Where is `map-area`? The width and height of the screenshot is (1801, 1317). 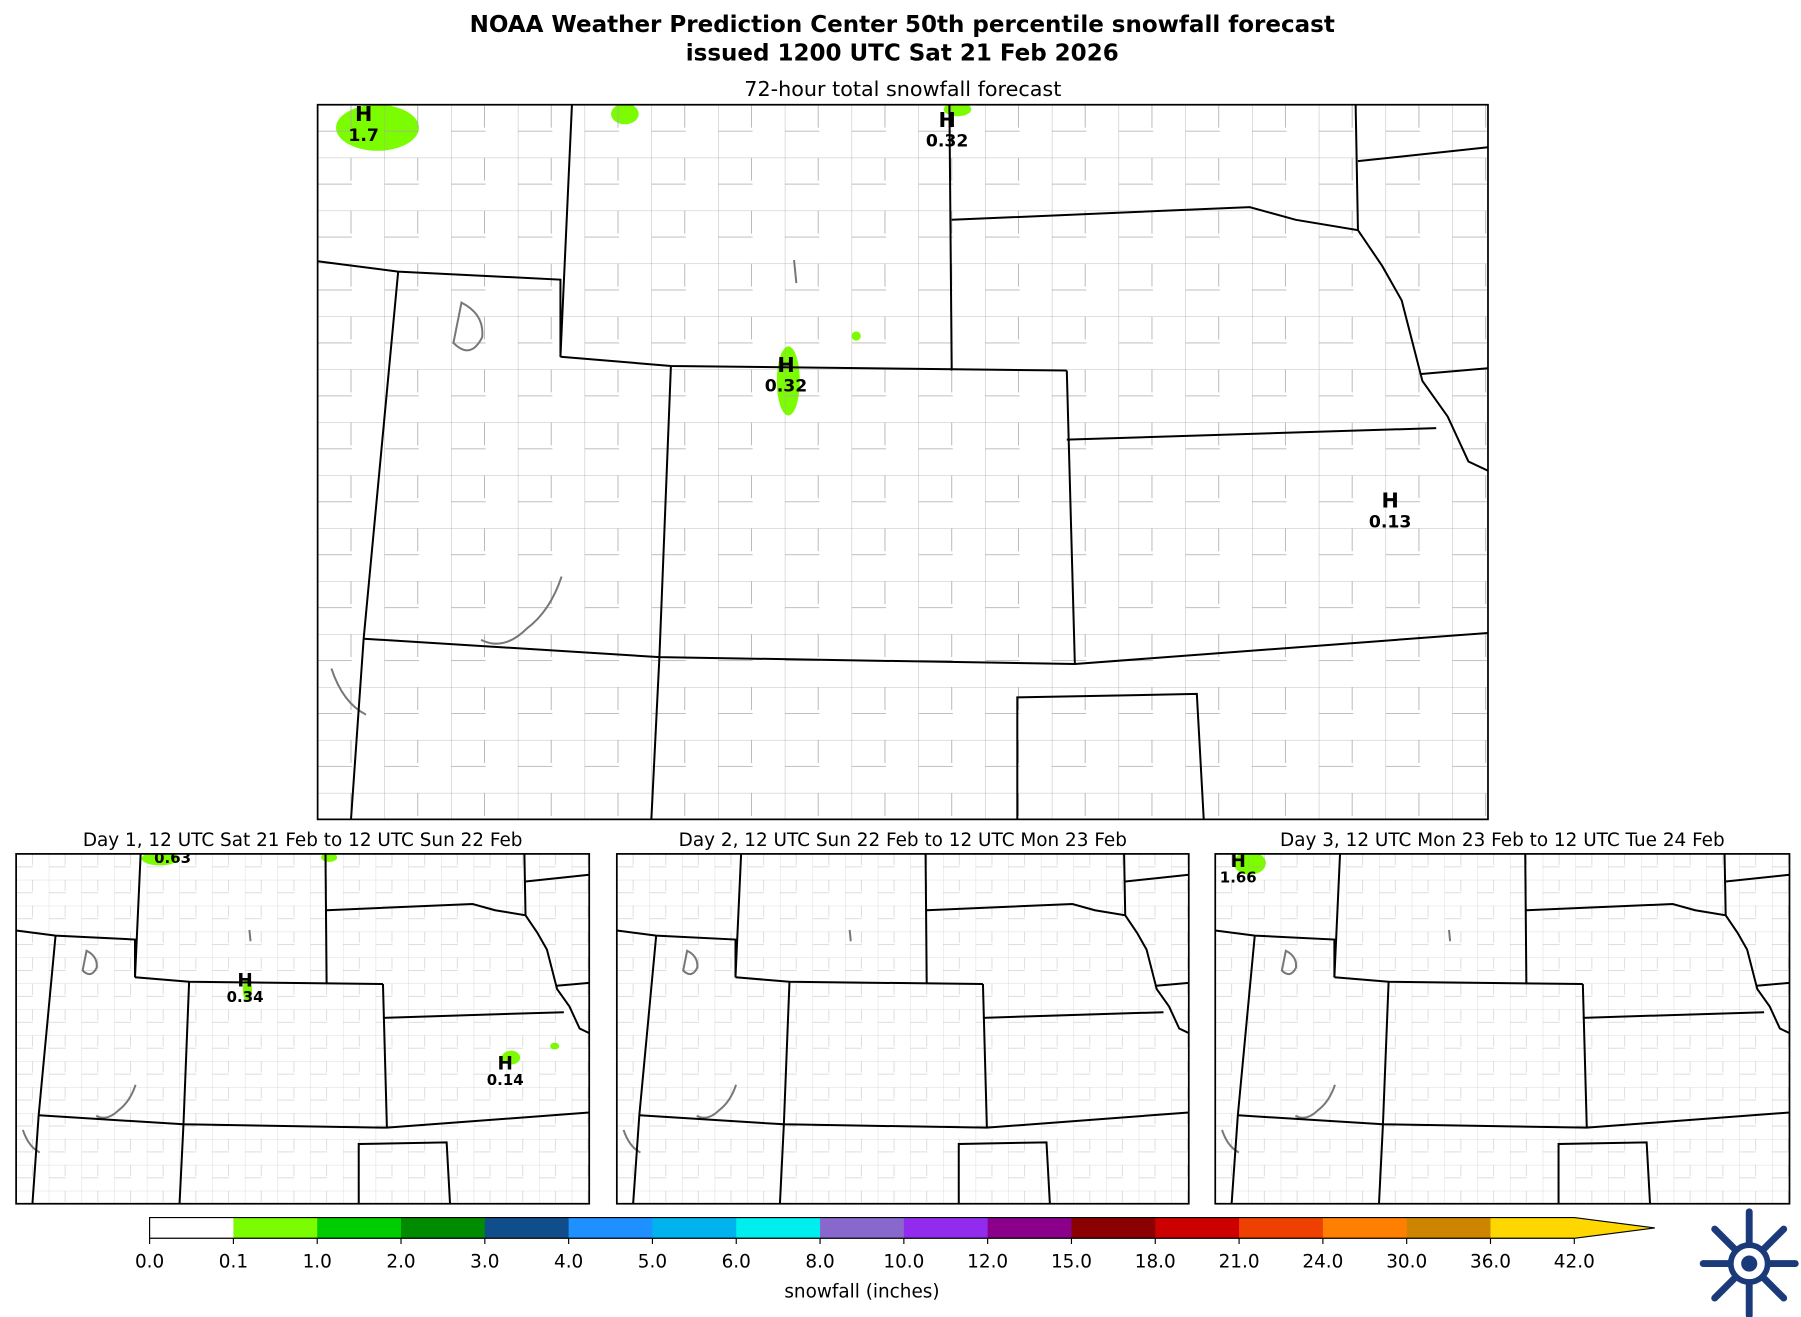
map-area is located at coordinates (902, 1028).